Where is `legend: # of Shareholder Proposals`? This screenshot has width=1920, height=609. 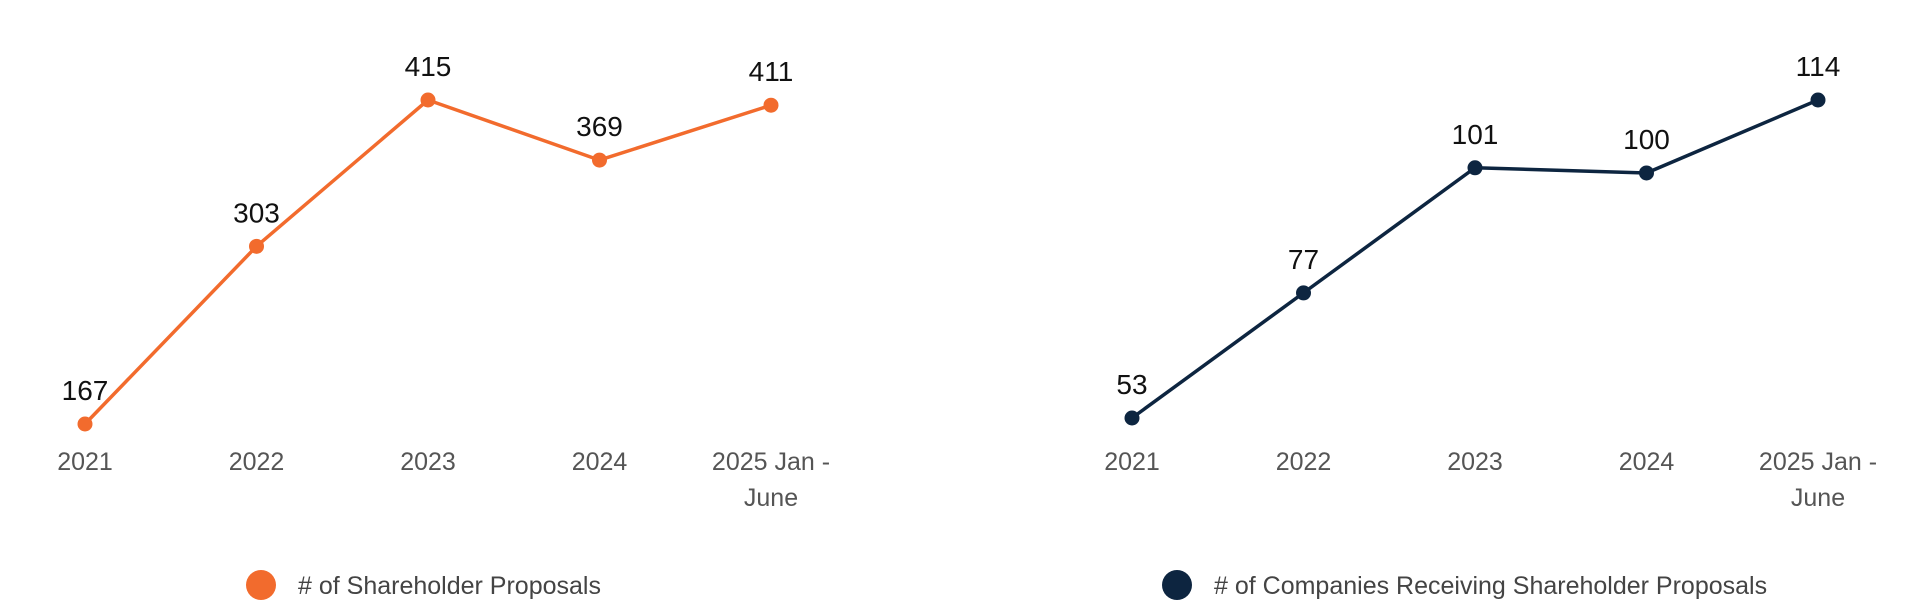 legend: # of Shareholder Proposals is located at coordinates (423, 585).